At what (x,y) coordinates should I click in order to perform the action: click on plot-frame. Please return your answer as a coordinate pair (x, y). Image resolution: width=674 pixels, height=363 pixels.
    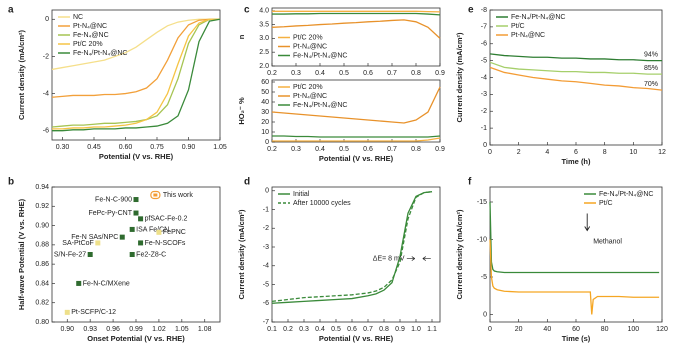
    Looking at the image, I should click on (576, 254).